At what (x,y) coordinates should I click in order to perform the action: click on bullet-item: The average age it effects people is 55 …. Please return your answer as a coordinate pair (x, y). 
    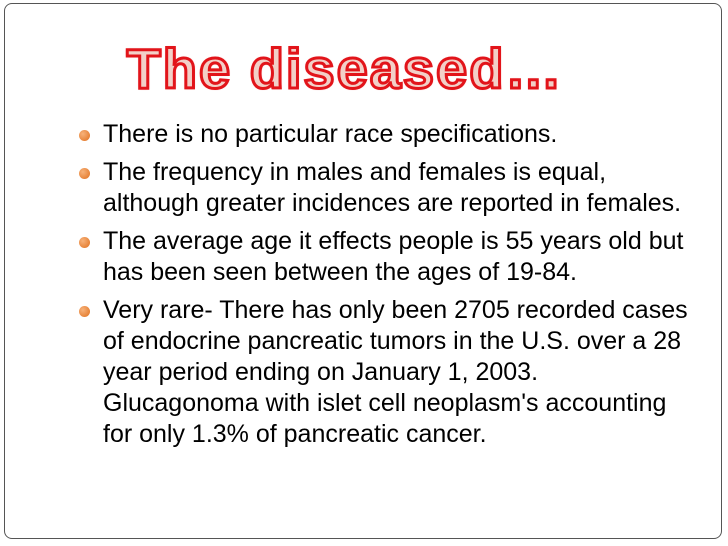
    Looking at the image, I should click on (384, 257).